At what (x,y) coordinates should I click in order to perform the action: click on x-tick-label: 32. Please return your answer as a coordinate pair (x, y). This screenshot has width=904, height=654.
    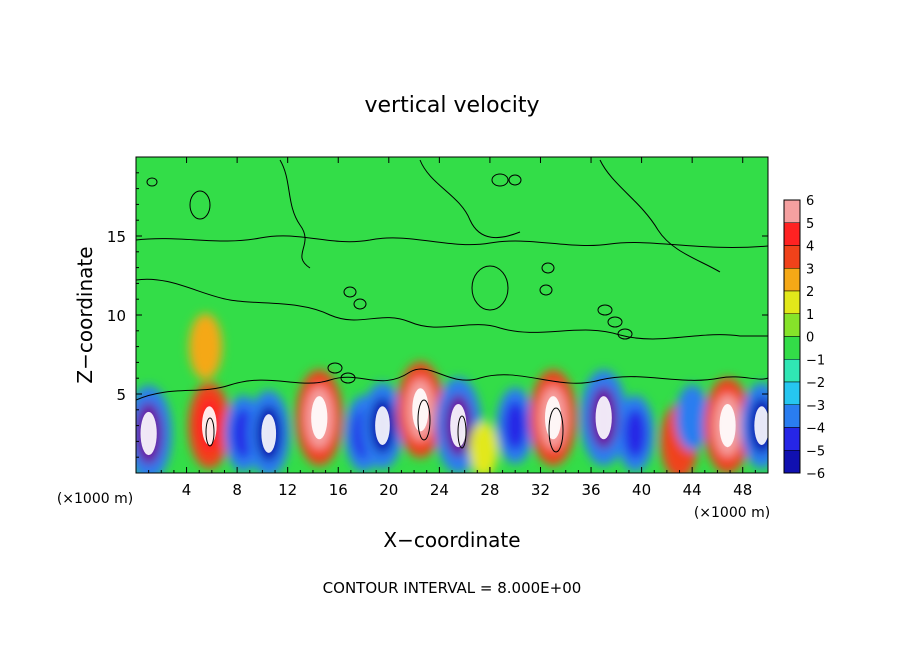
    Looking at the image, I should click on (540, 490).